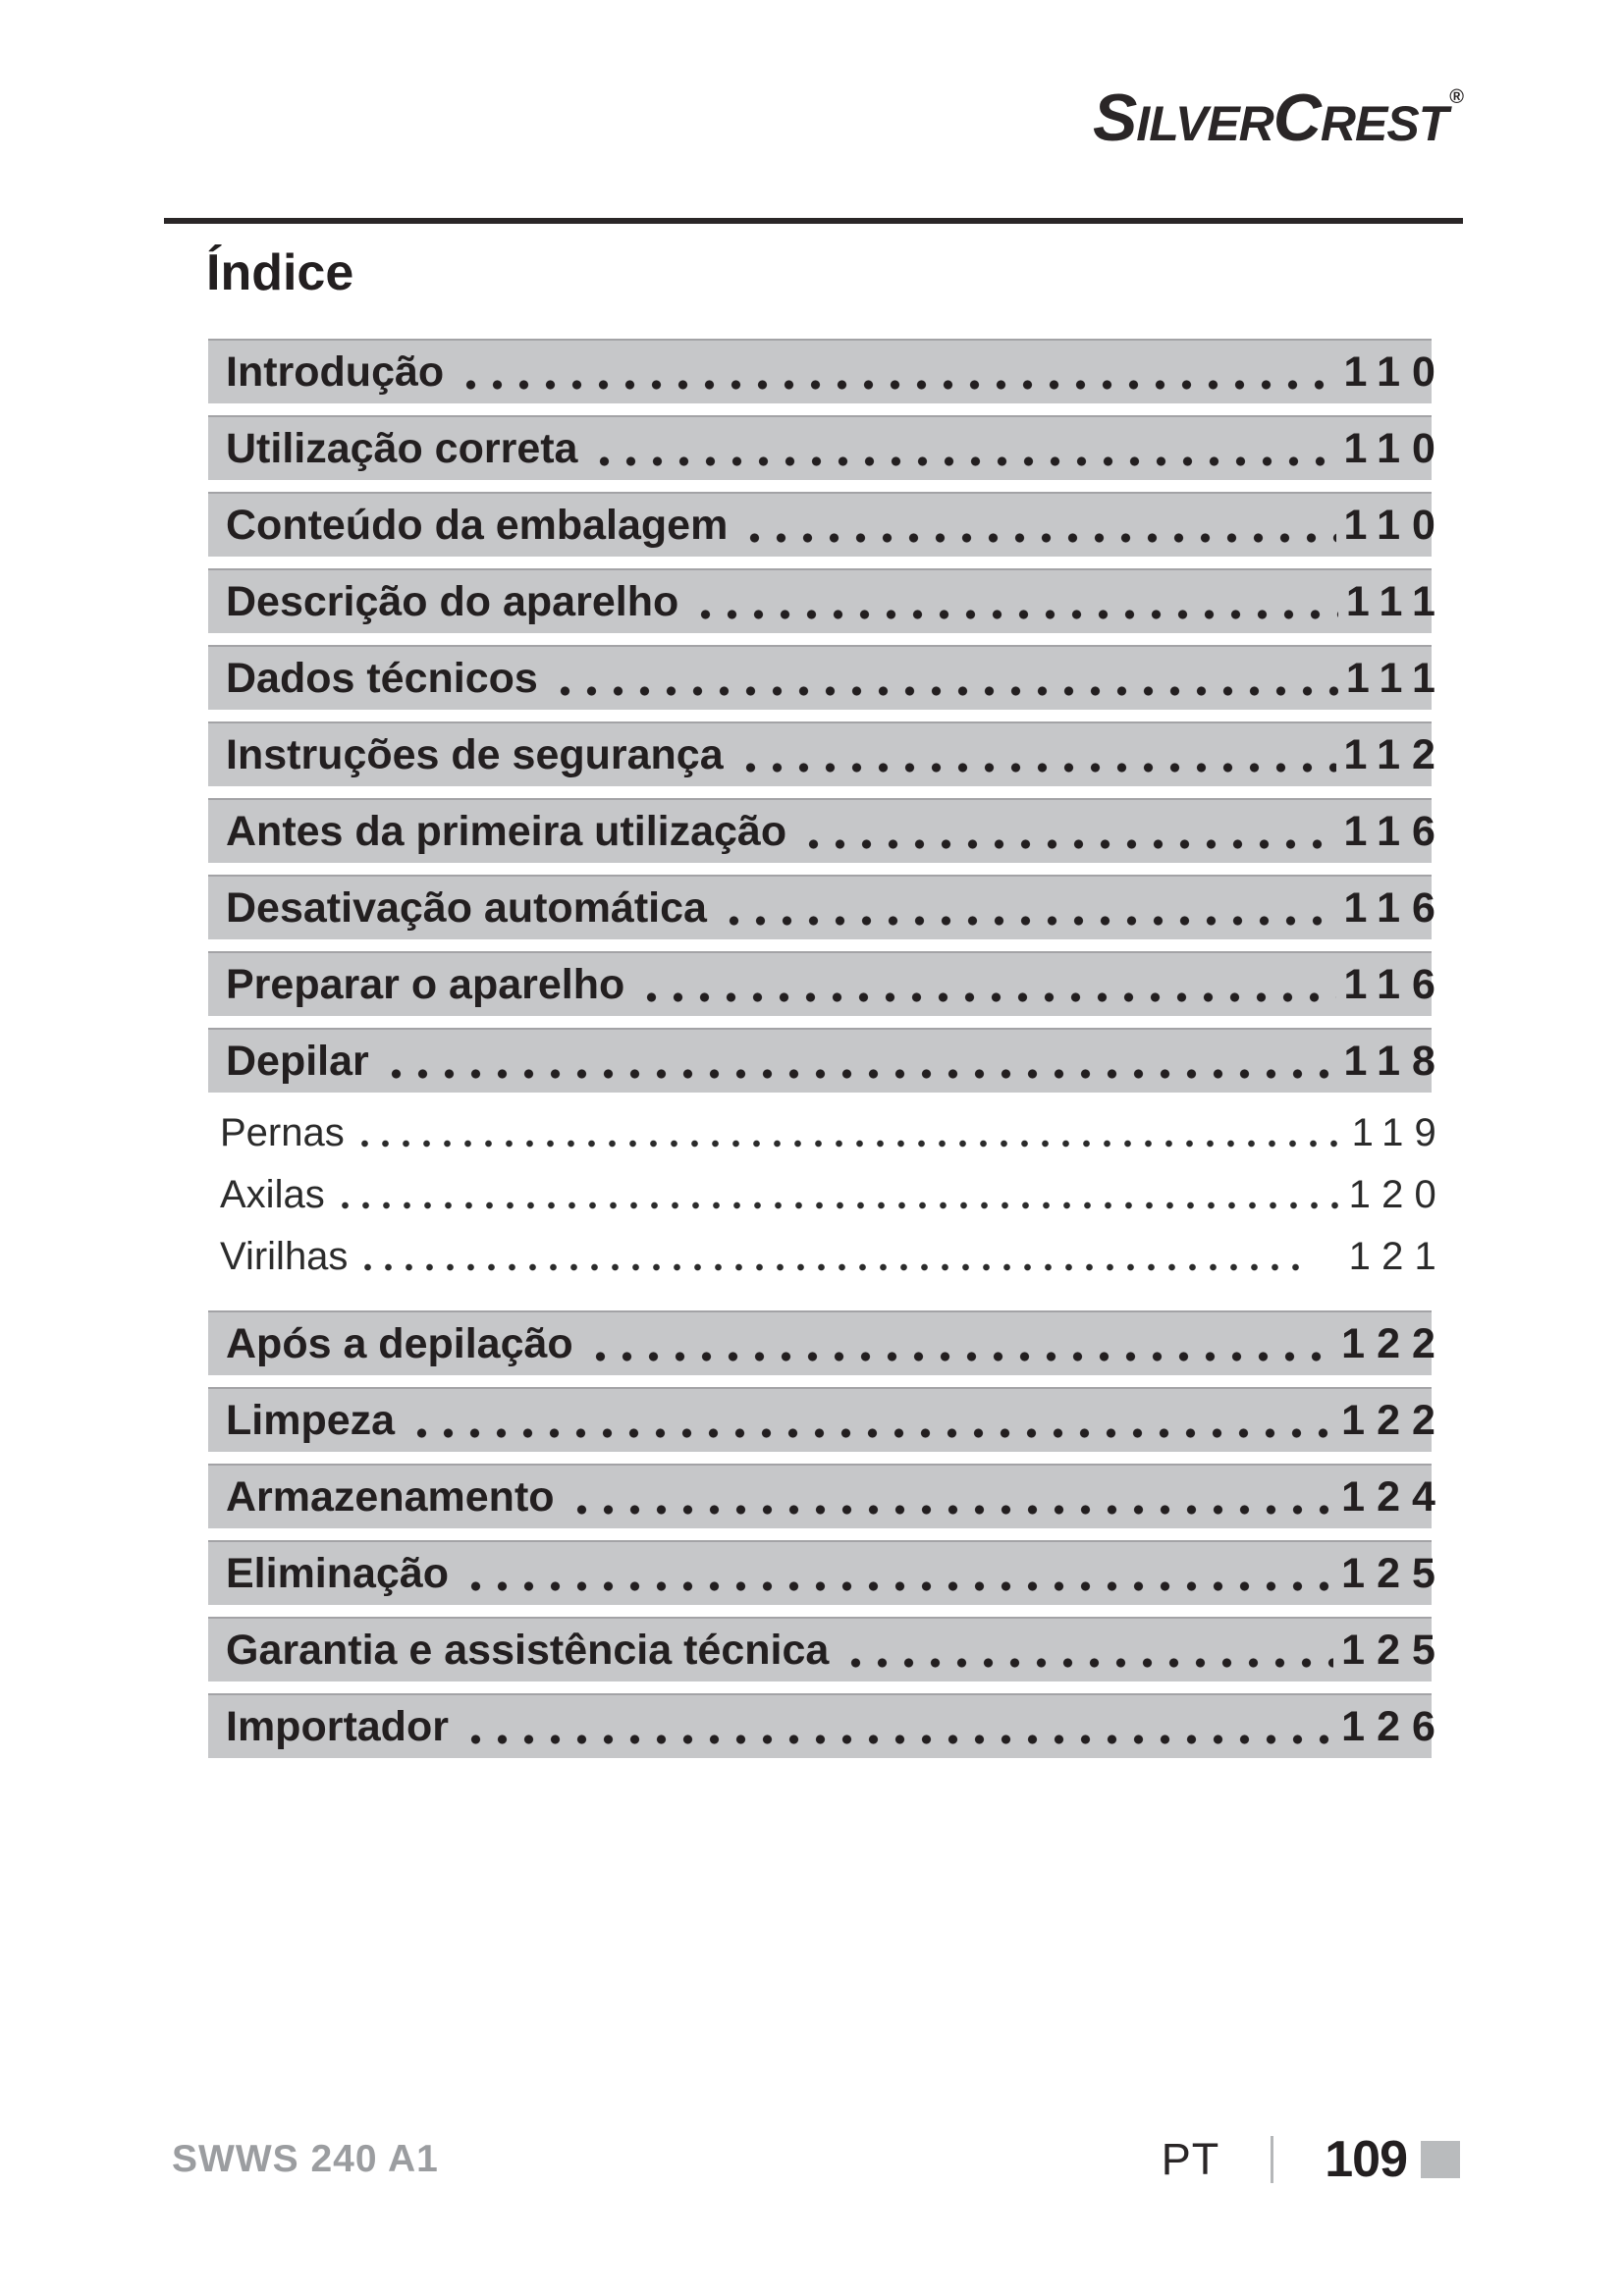 Image resolution: width=1624 pixels, height=2296 pixels. Describe the element at coordinates (1394, 1726) in the screenshot. I see `toc-entry-page: 126` at that location.